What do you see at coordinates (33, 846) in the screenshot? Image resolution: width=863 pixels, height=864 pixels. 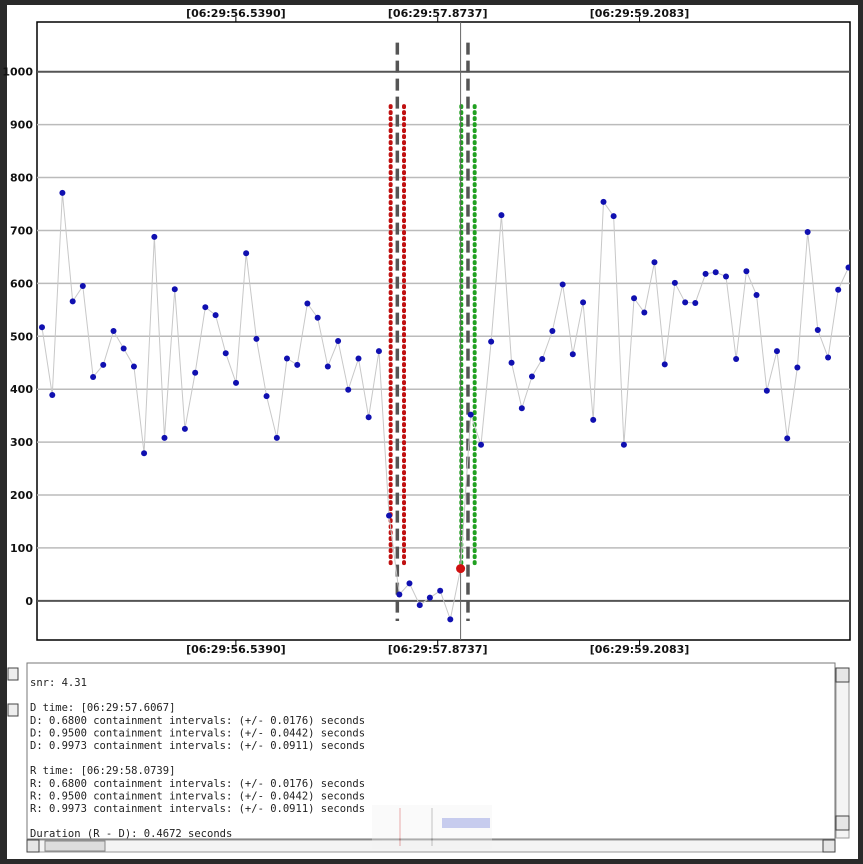 I see `scroll-left-button` at bounding box center [33, 846].